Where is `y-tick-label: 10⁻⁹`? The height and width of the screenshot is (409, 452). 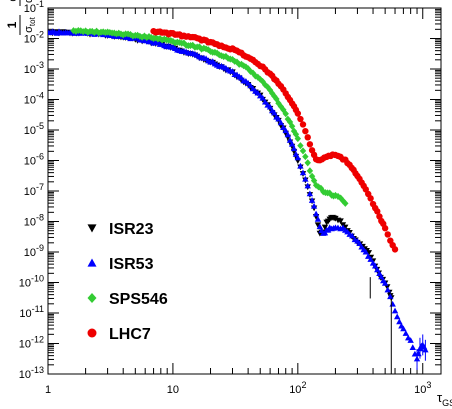 y-tick-label: 10⁻⁹ is located at coordinates (34, 251).